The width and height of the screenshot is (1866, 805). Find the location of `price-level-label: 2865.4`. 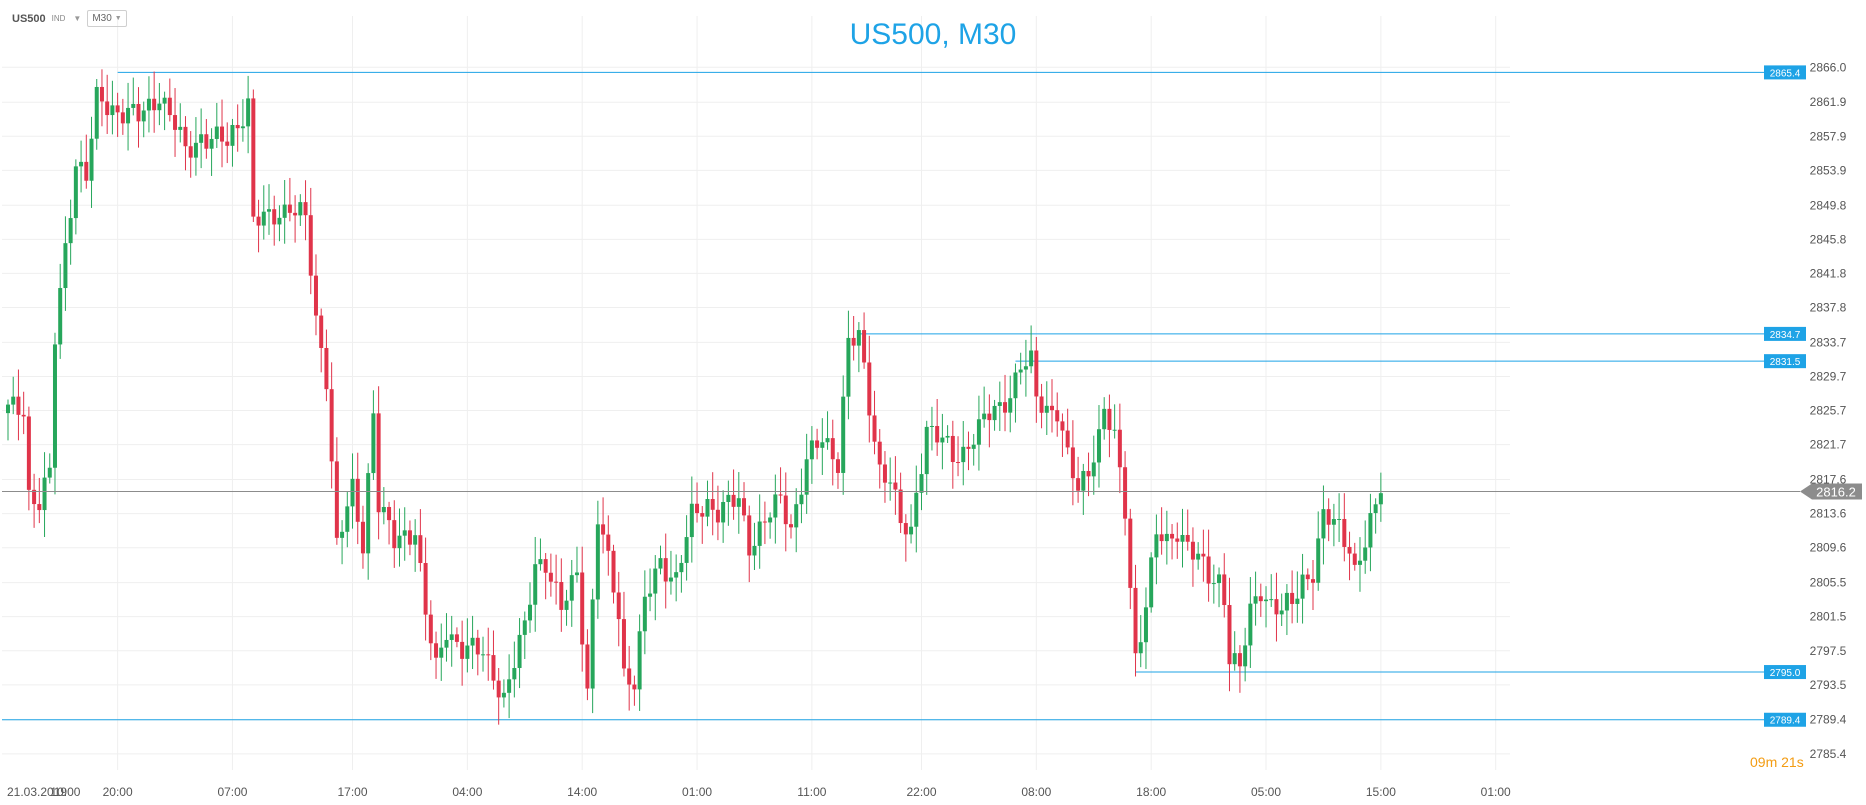

price-level-label: 2865.4 is located at coordinates (1785, 73).